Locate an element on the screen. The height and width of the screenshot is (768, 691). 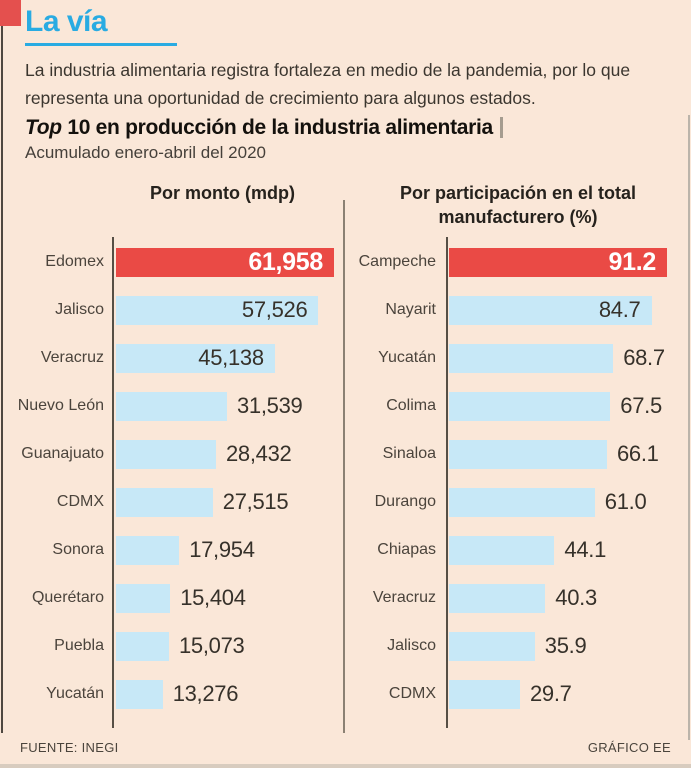
category-label: Puebla is located at coordinates (79, 645).